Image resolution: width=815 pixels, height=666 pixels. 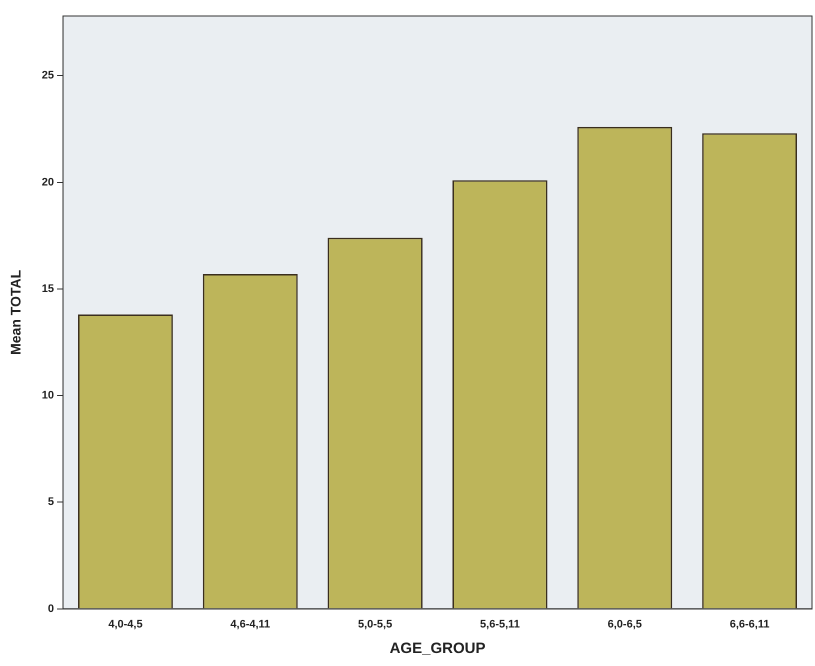 I want to click on x-tick-label: 4,6-4,11, so click(x=250, y=624).